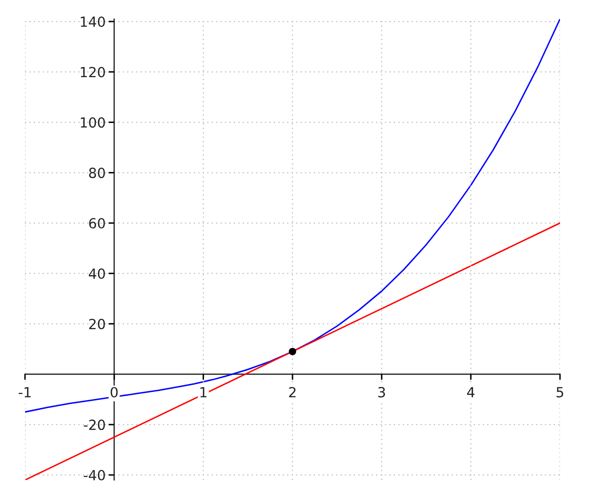 This screenshot has width=600, height=500. I want to click on x-tick-label: 3, so click(381, 392).